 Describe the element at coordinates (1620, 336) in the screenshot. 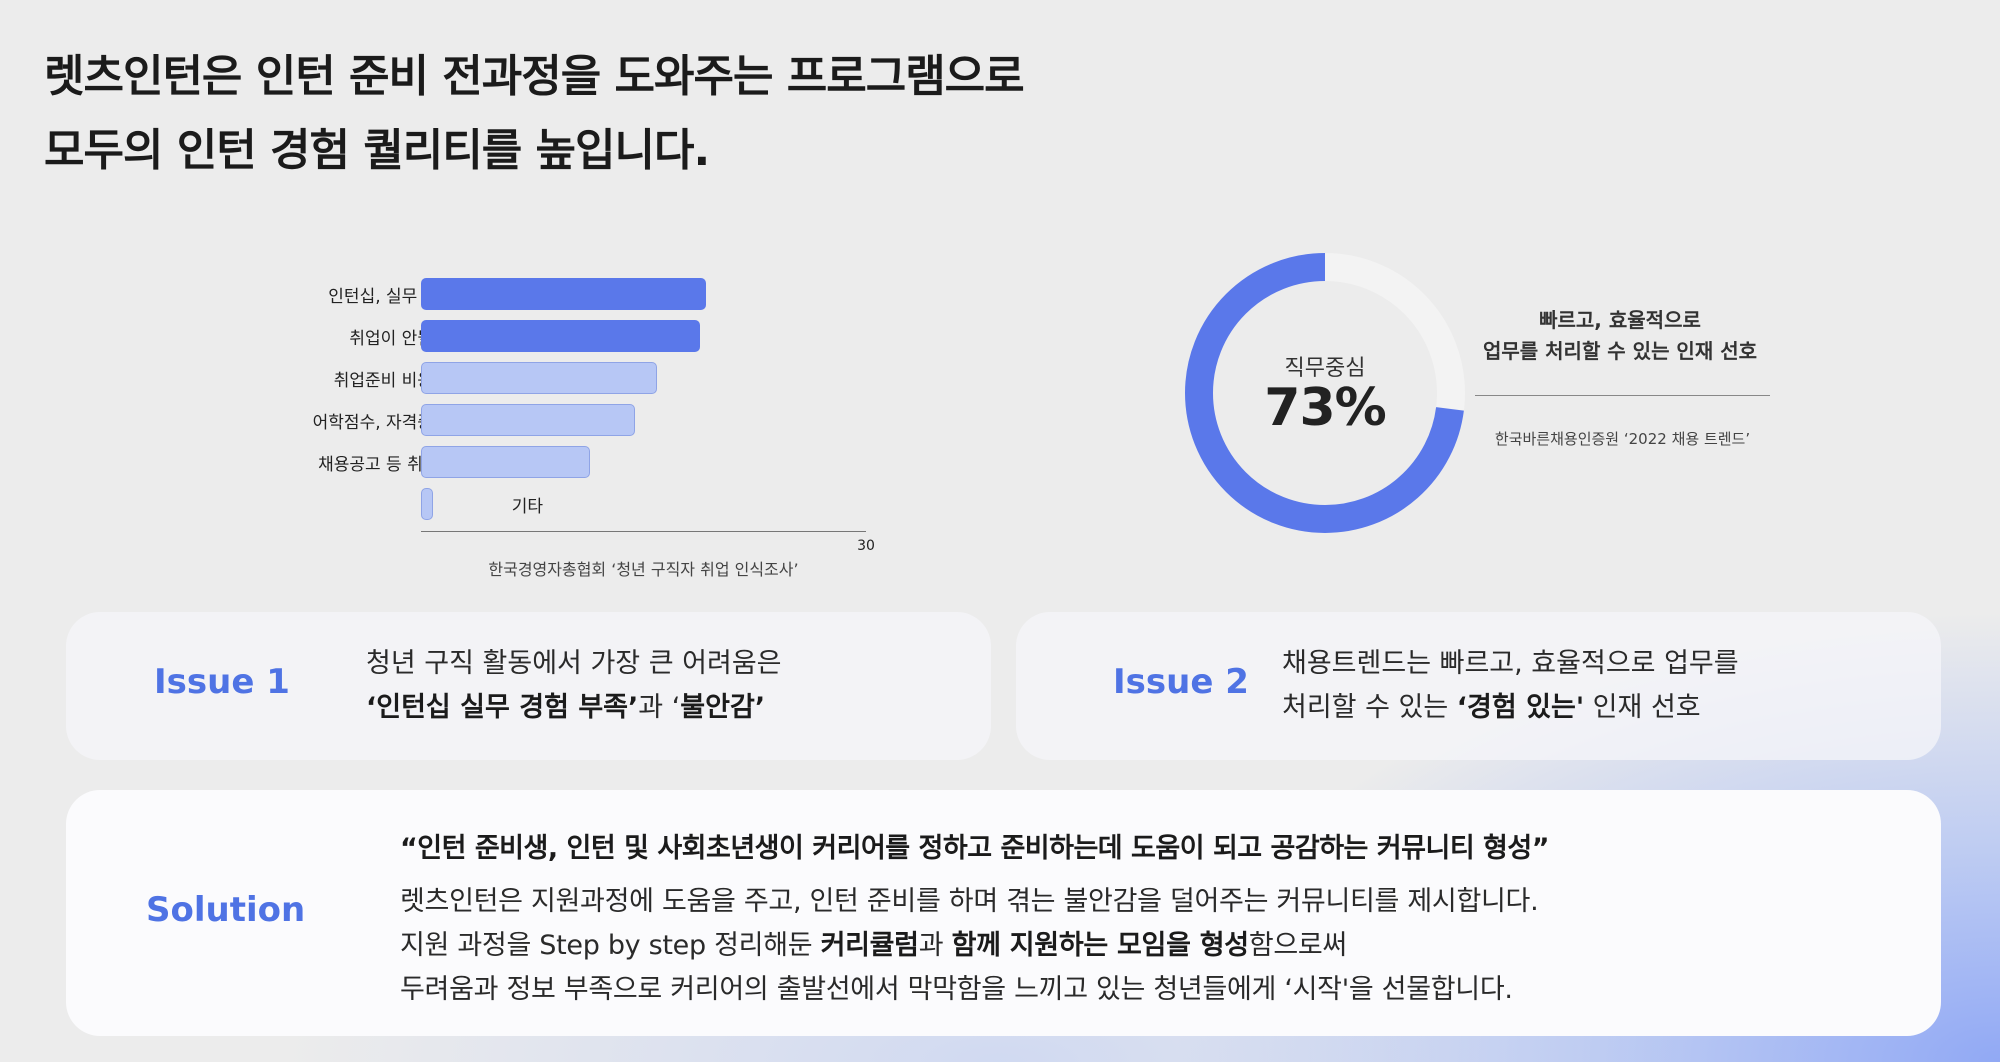

I see `donut-description: 빠르고, 효율적으로 업무를 처리할 수 있는 인재 선호` at that location.